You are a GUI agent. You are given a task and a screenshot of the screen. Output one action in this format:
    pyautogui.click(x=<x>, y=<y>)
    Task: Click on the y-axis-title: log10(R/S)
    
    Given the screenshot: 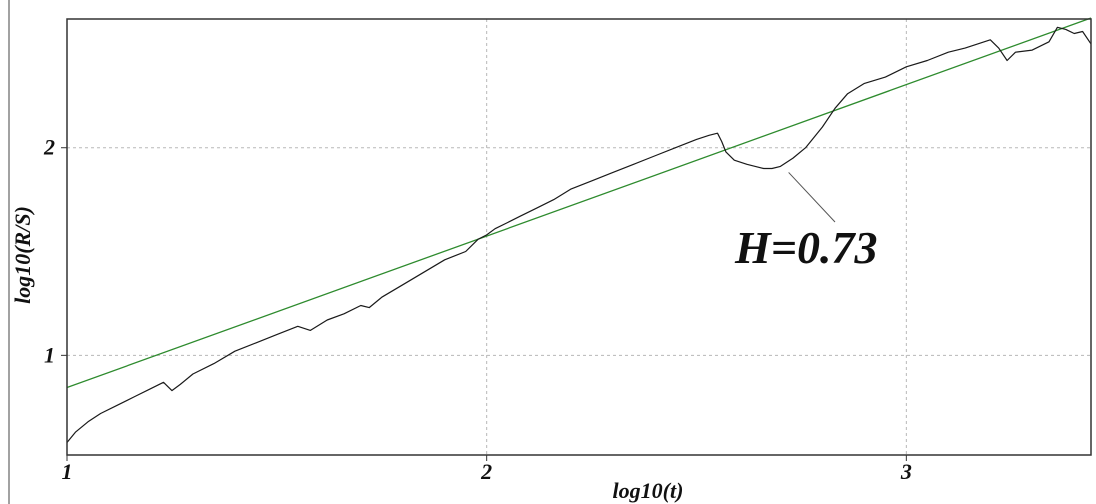 What is the action you would take?
    pyautogui.click(x=22, y=255)
    